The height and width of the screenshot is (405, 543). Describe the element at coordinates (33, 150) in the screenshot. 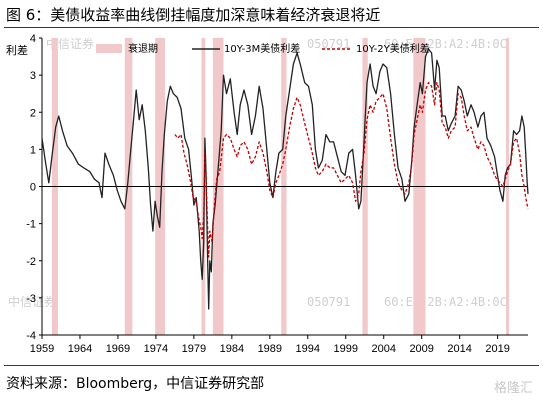

I see `y-tick-label: 1` at that location.